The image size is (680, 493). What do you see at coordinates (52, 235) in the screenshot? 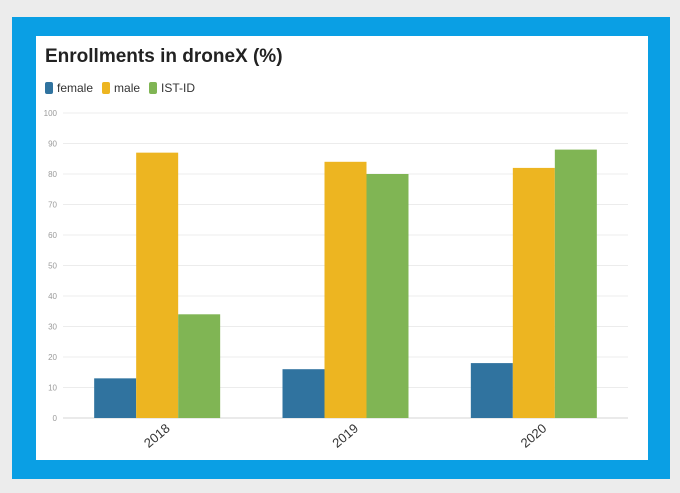
I see `y-tick-label: 60` at bounding box center [52, 235].